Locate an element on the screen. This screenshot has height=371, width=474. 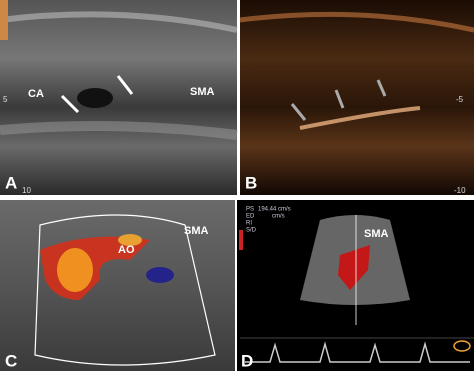
panel-label: B is located at coordinates (251, 182).